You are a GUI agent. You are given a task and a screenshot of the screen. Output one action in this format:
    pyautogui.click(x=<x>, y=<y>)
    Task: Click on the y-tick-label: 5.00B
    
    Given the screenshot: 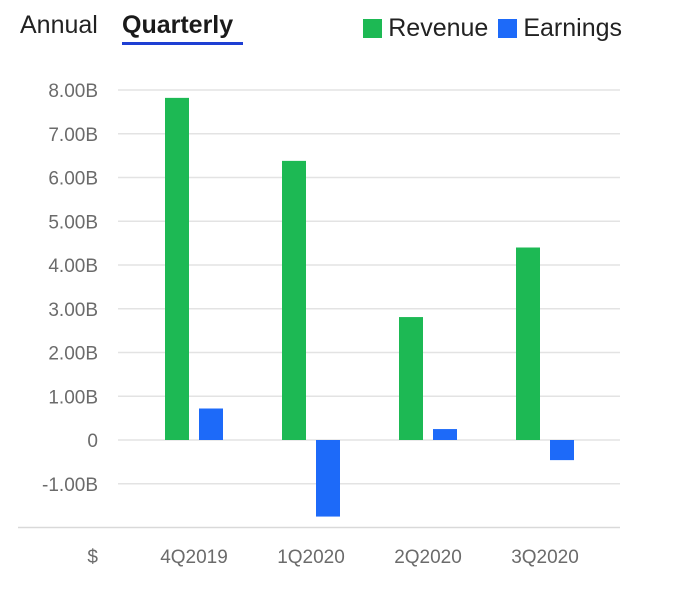 What is the action you would take?
    pyautogui.click(x=73, y=222)
    